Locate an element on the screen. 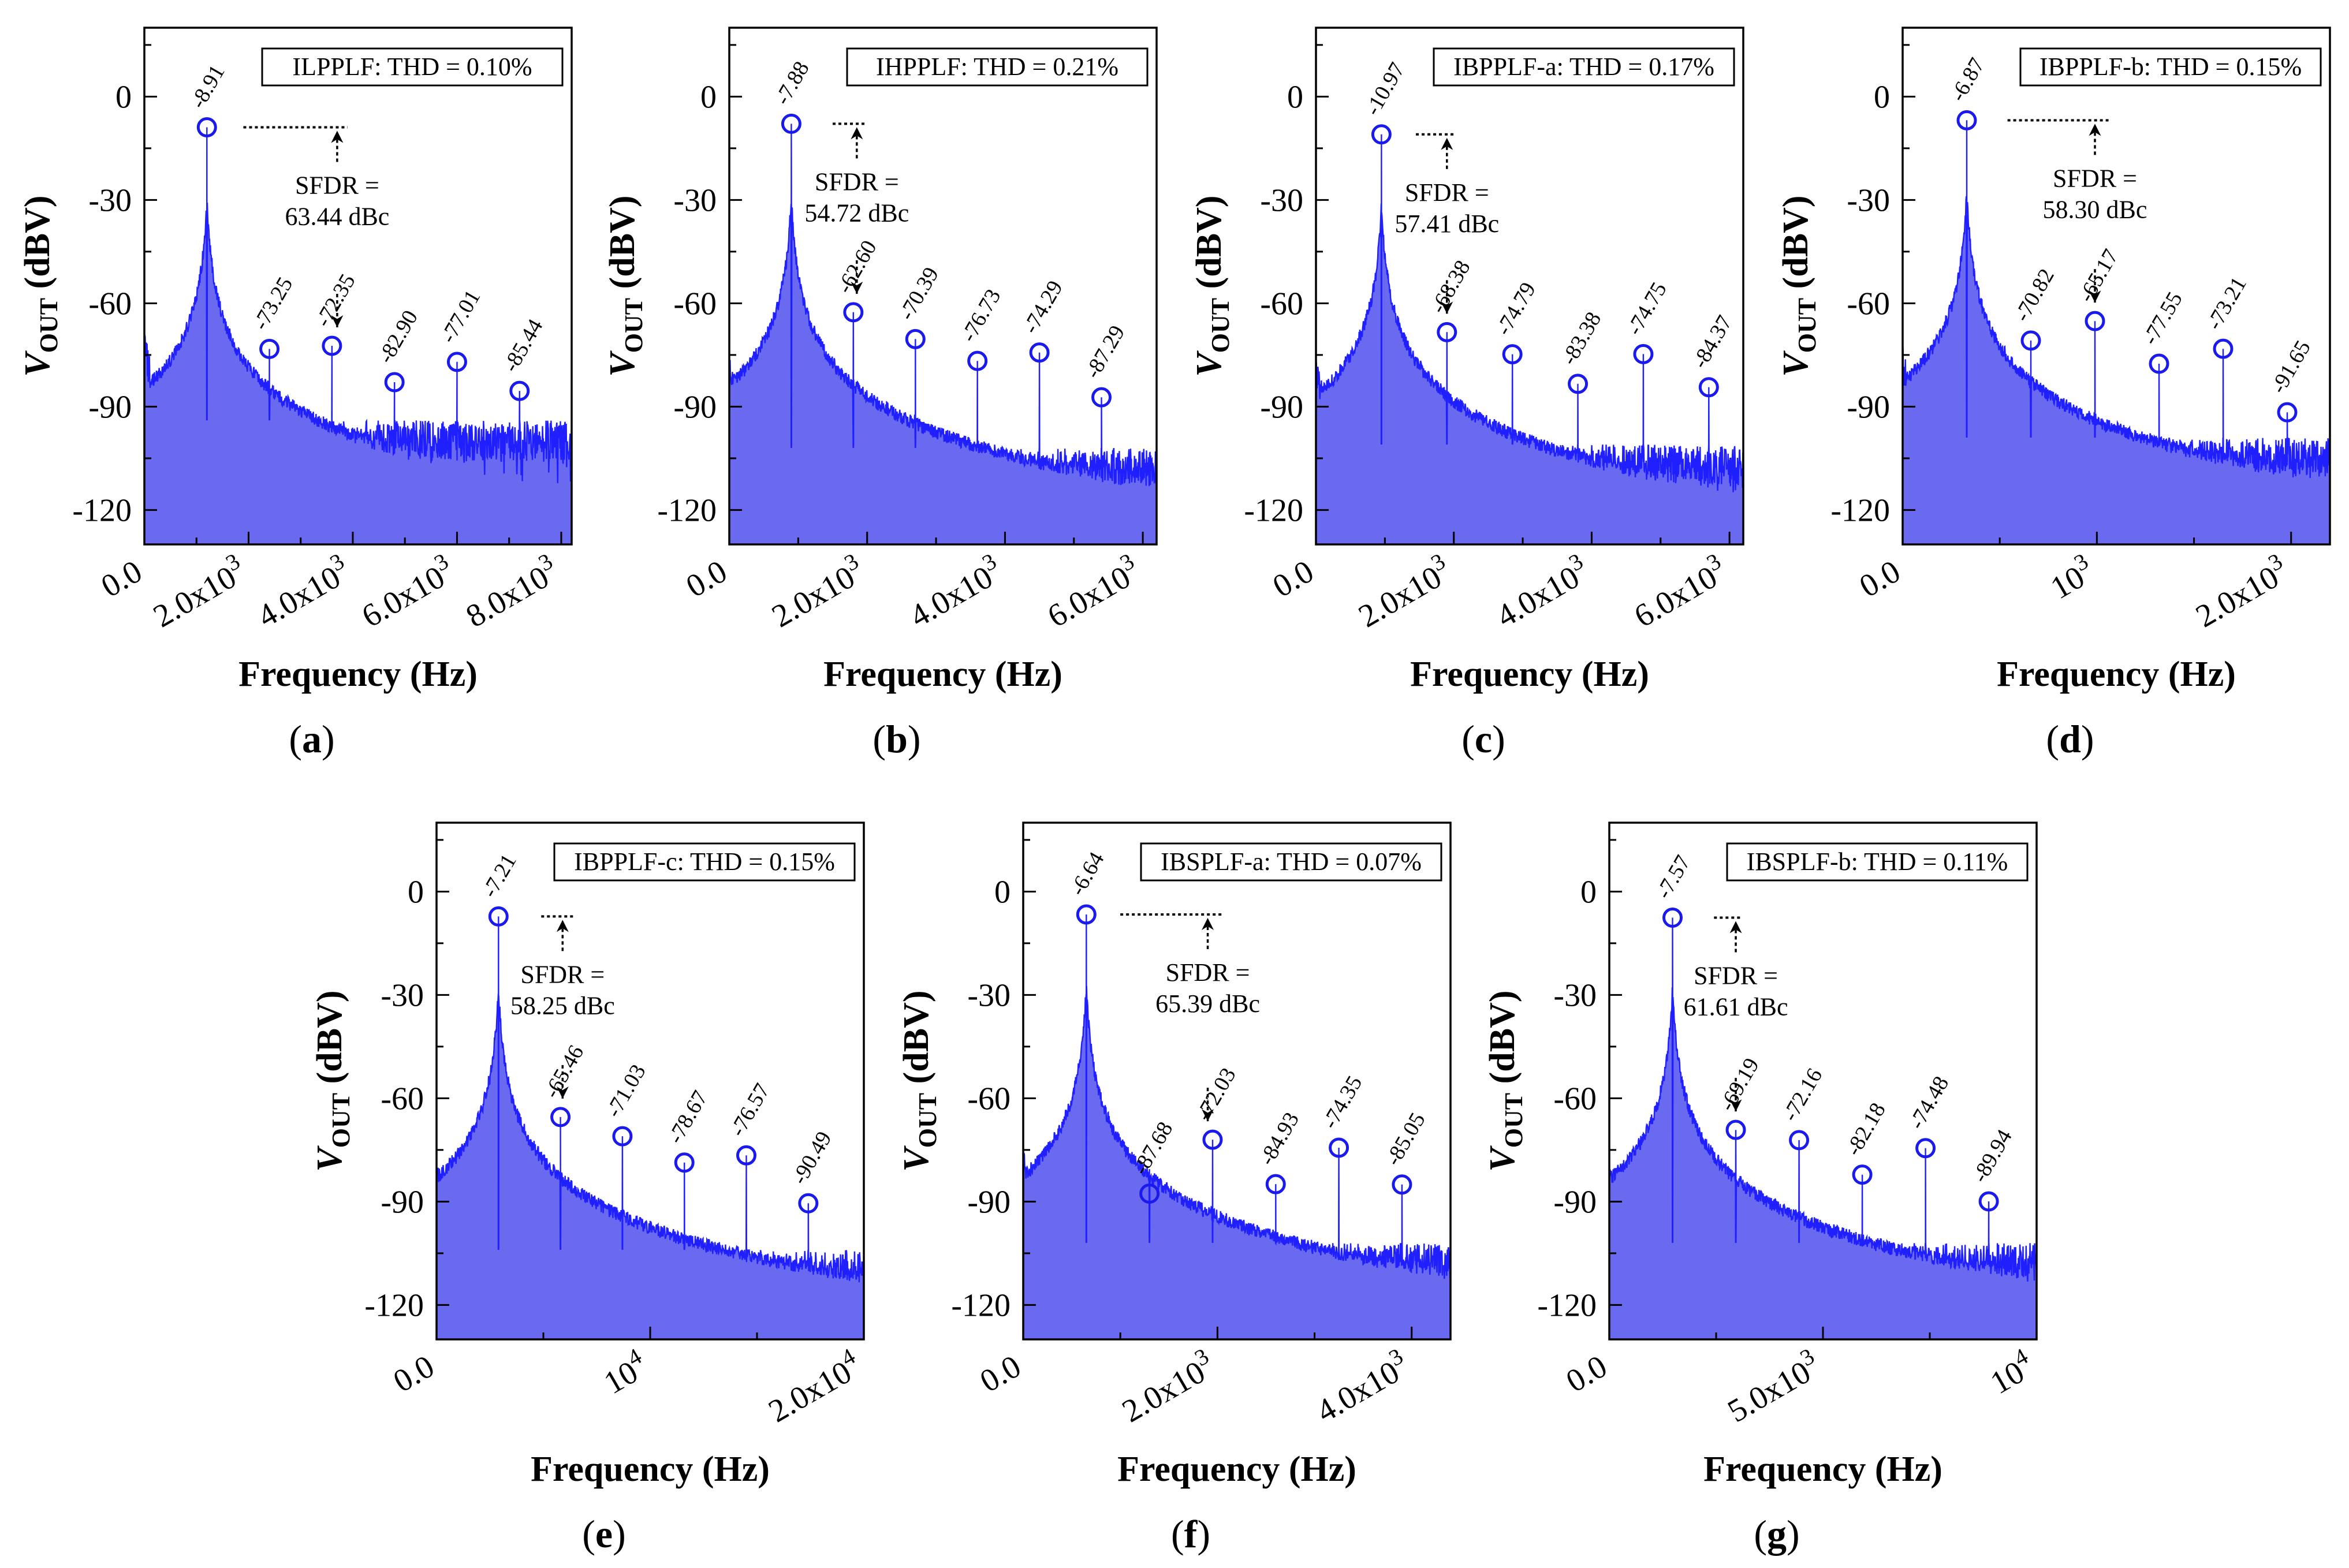  harmonic-value-label: -77.55 is located at coordinates (2162, 318).